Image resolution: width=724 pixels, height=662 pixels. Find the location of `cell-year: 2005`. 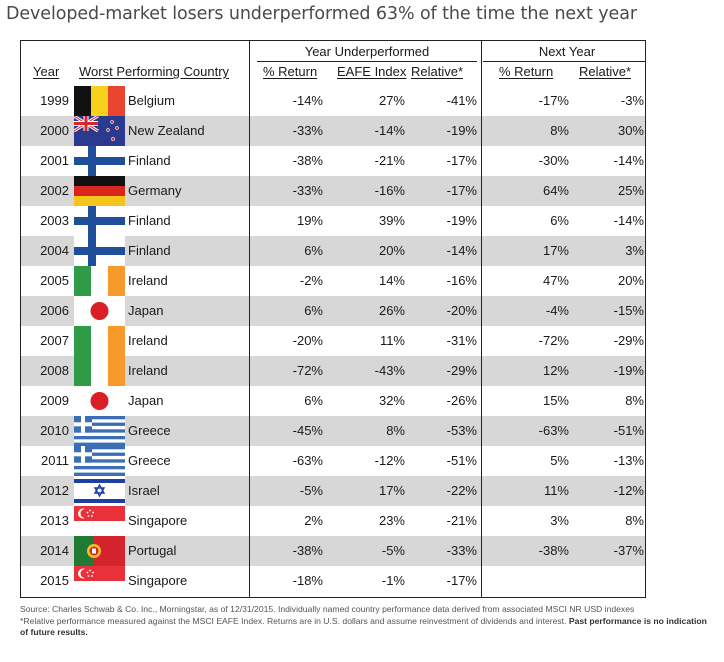

cell-year: 2005 is located at coordinates (54, 280).